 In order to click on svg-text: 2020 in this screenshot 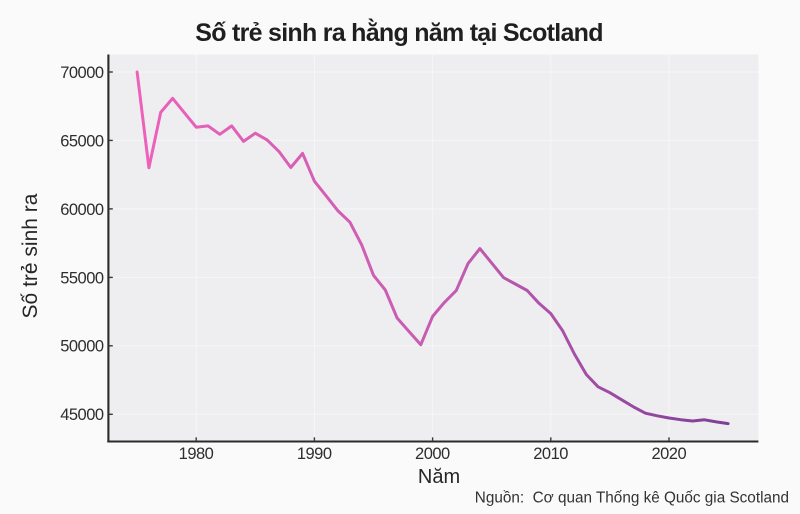, I will do `click(668, 454)`.